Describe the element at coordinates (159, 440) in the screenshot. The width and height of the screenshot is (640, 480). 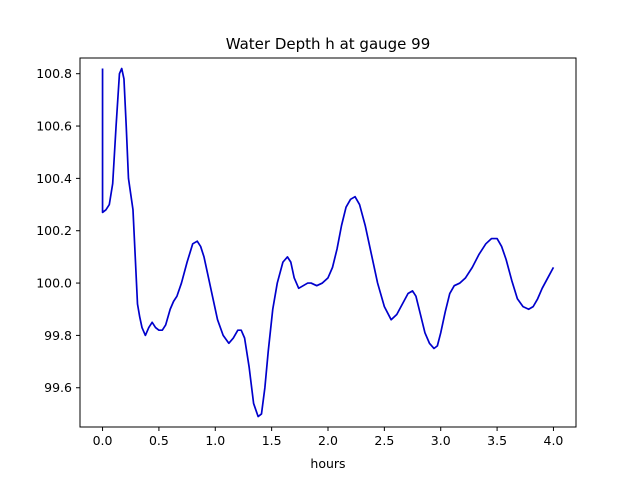
I see `x-tick-label: 0.5` at that location.